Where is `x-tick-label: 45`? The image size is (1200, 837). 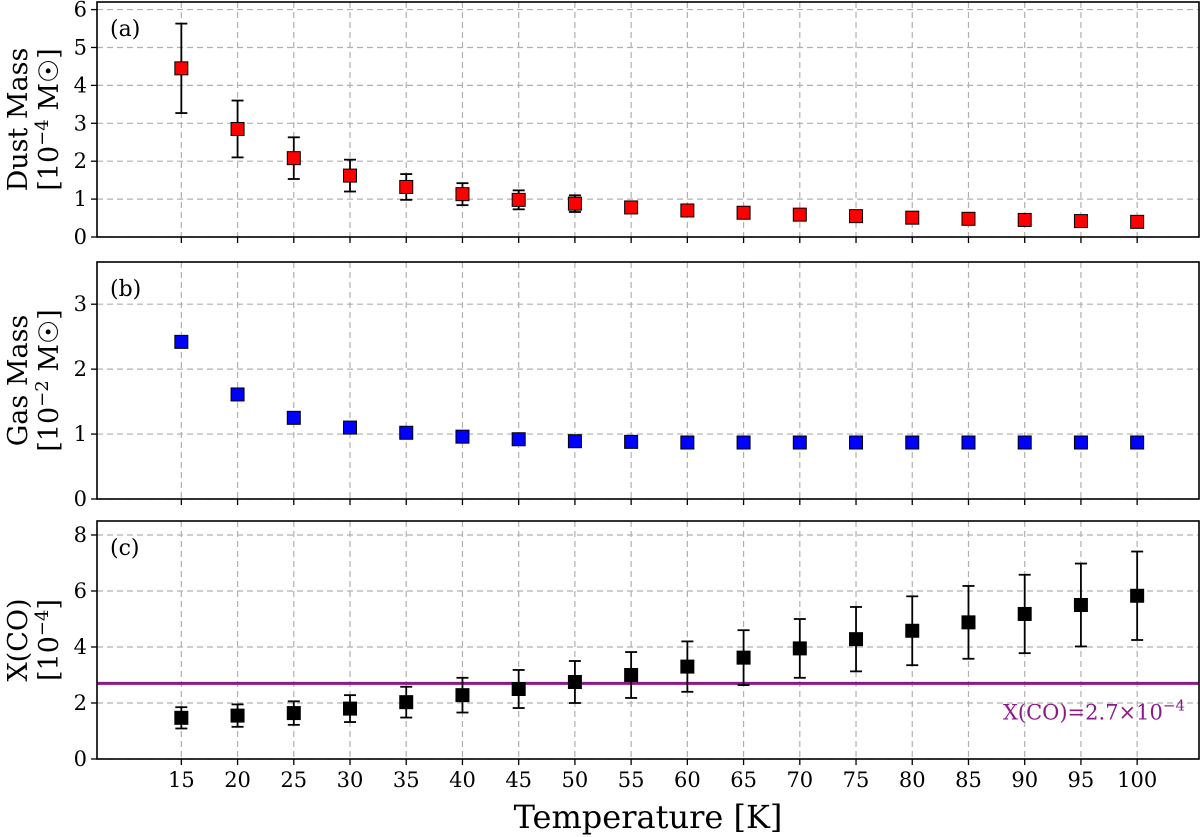
x-tick-label: 45 is located at coordinates (518, 780).